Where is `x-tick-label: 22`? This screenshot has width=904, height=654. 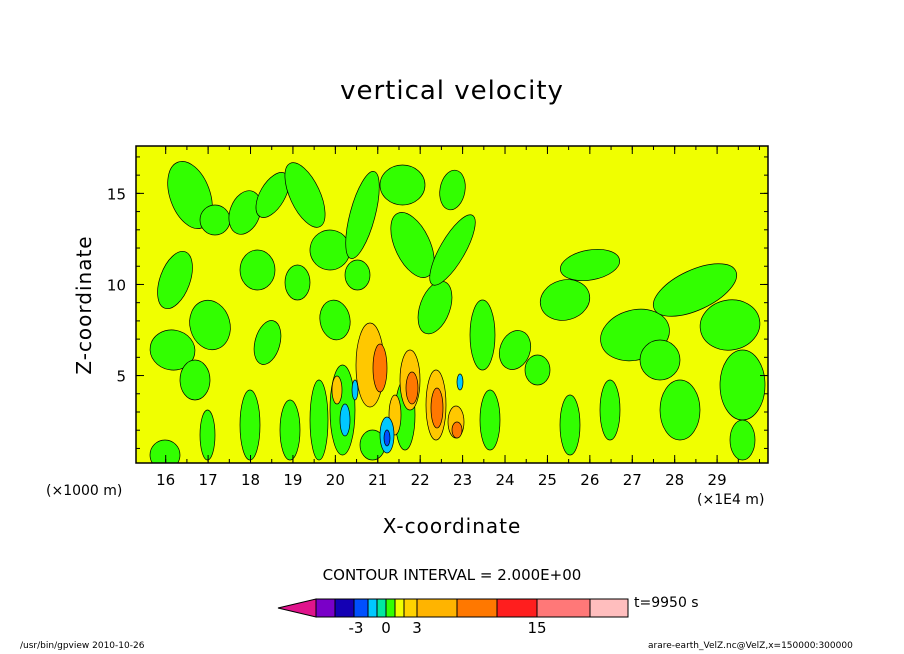
x-tick-label: 22 is located at coordinates (420, 480).